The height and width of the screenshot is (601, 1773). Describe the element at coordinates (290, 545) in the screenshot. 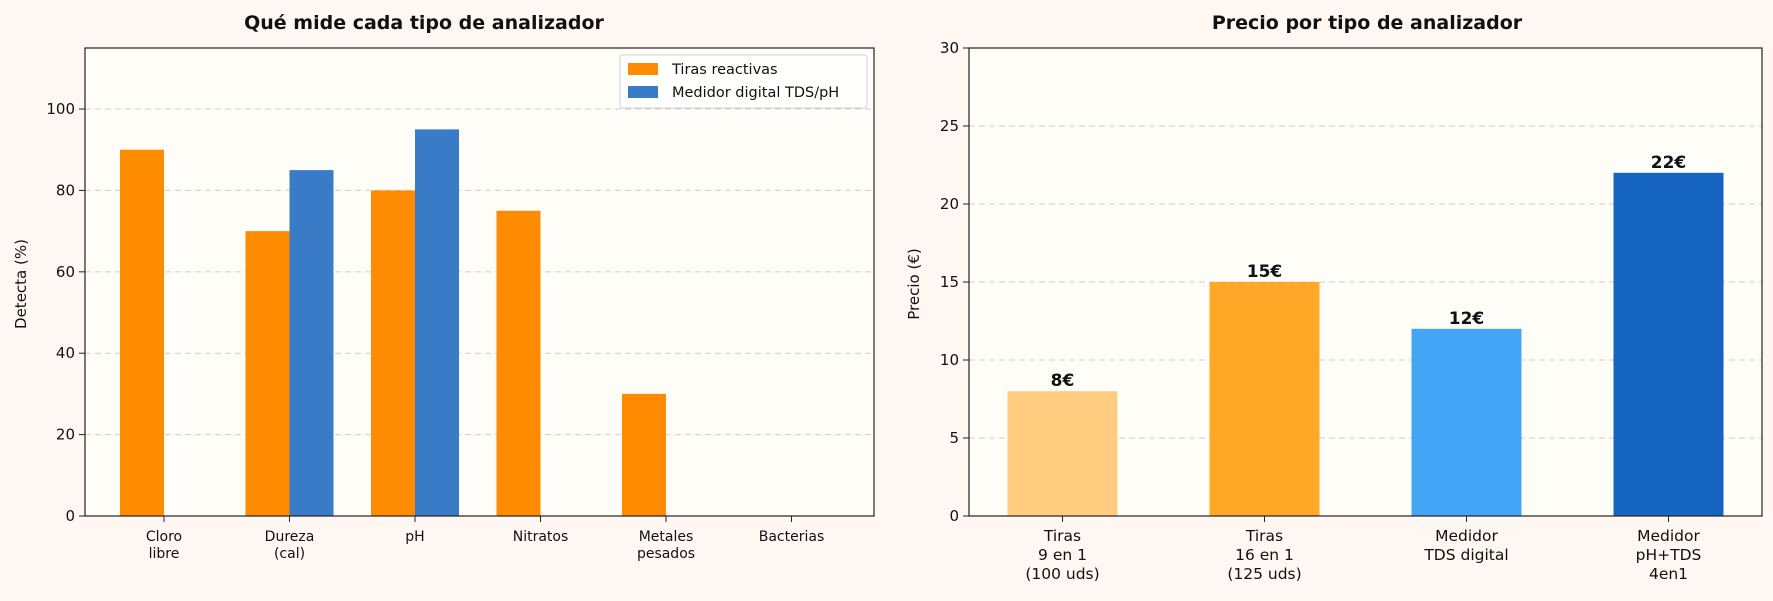

I see `x-tick-label: Dureza (cal)` at that location.